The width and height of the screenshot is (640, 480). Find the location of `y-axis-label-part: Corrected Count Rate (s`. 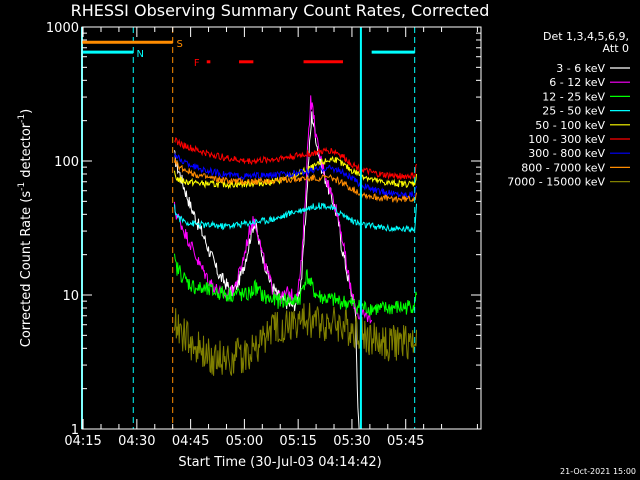

y-axis-label-part: Corrected Count Rate (s is located at coordinates (26, 269).